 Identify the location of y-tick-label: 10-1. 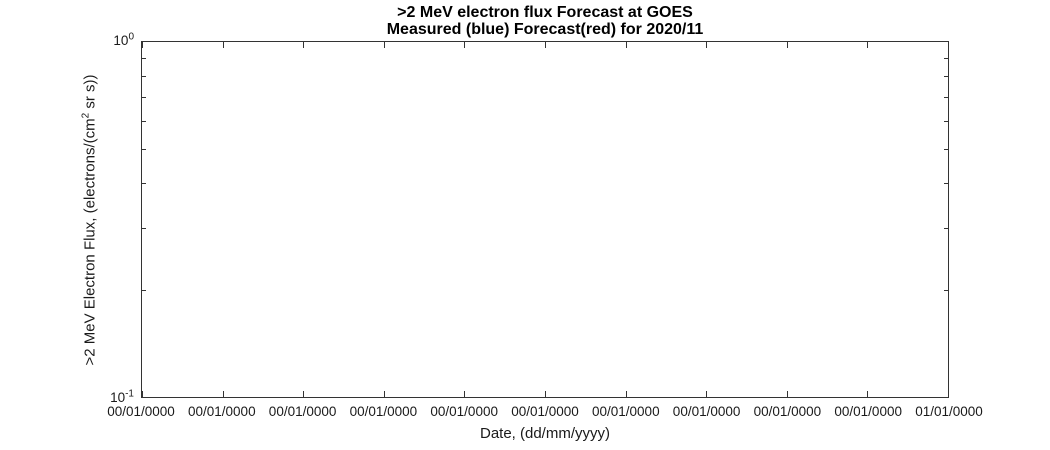
(67, 398).